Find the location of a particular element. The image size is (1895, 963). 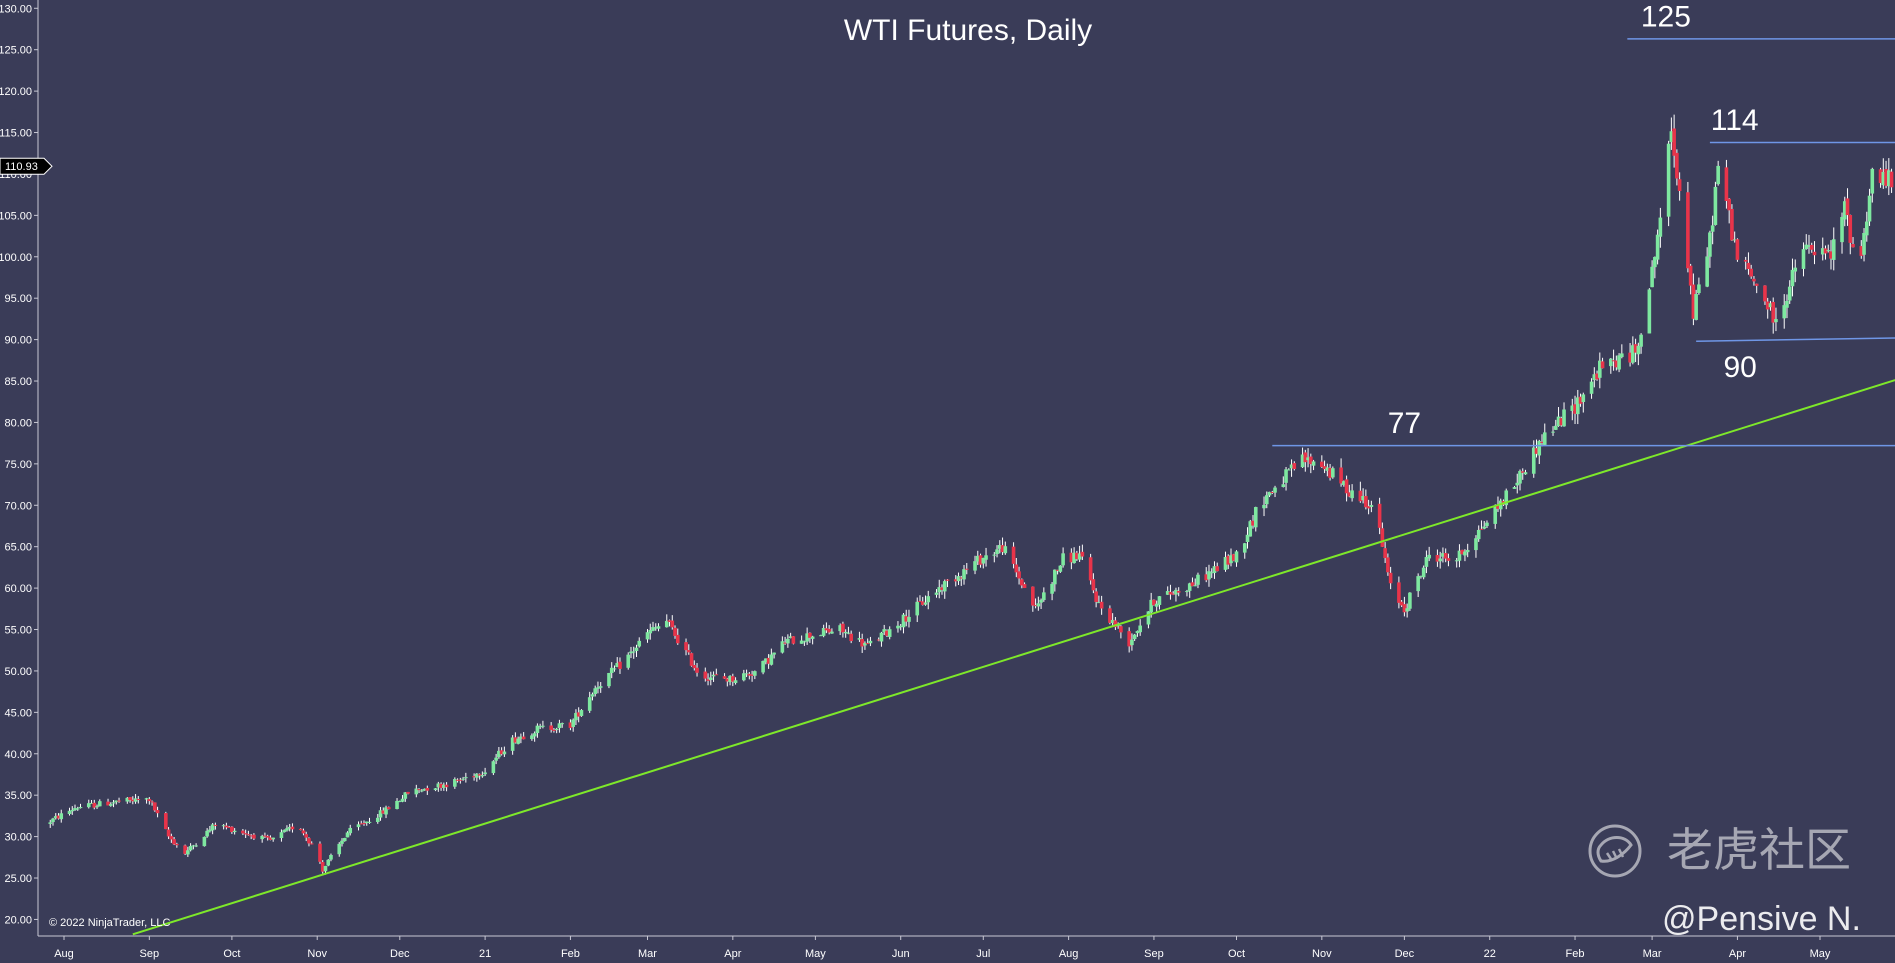

y-tick-label: 50.00 is located at coordinates (18, 672).